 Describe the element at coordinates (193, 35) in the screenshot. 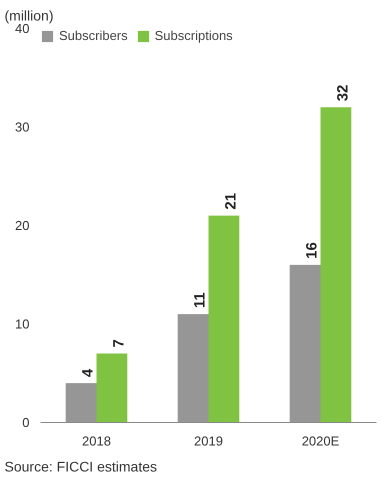

I see `legend-label: Subscriptions` at that location.